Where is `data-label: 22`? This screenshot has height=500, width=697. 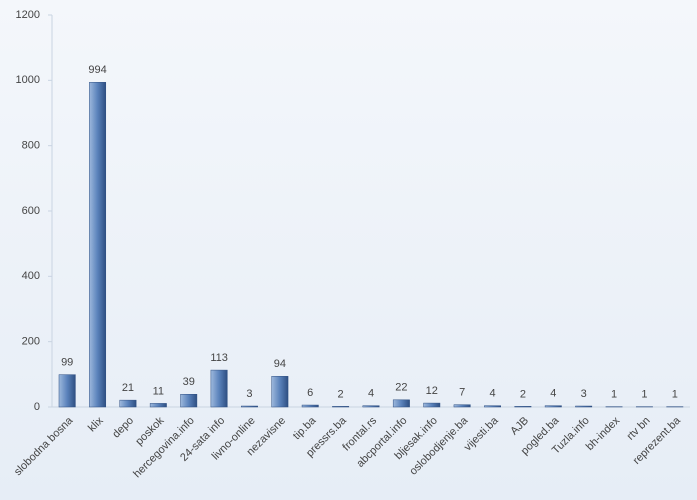 data-label: 22 is located at coordinates (401, 388).